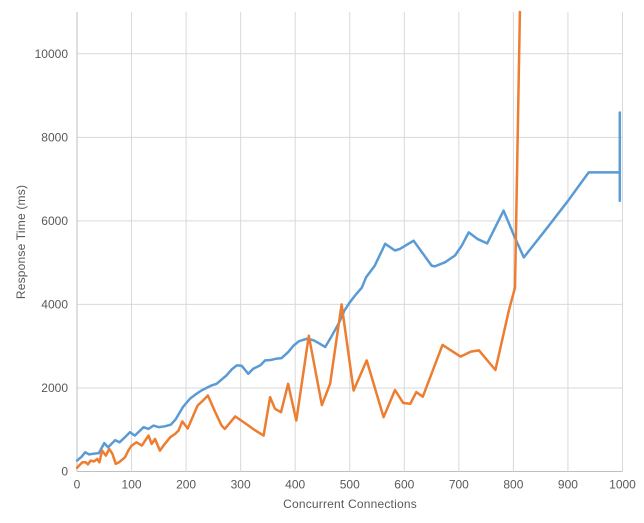 This screenshot has height=523, width=644. Describe the element at coordinates (54, 137) in the screenshot. I see `y-tick-label: 8000` at that location.